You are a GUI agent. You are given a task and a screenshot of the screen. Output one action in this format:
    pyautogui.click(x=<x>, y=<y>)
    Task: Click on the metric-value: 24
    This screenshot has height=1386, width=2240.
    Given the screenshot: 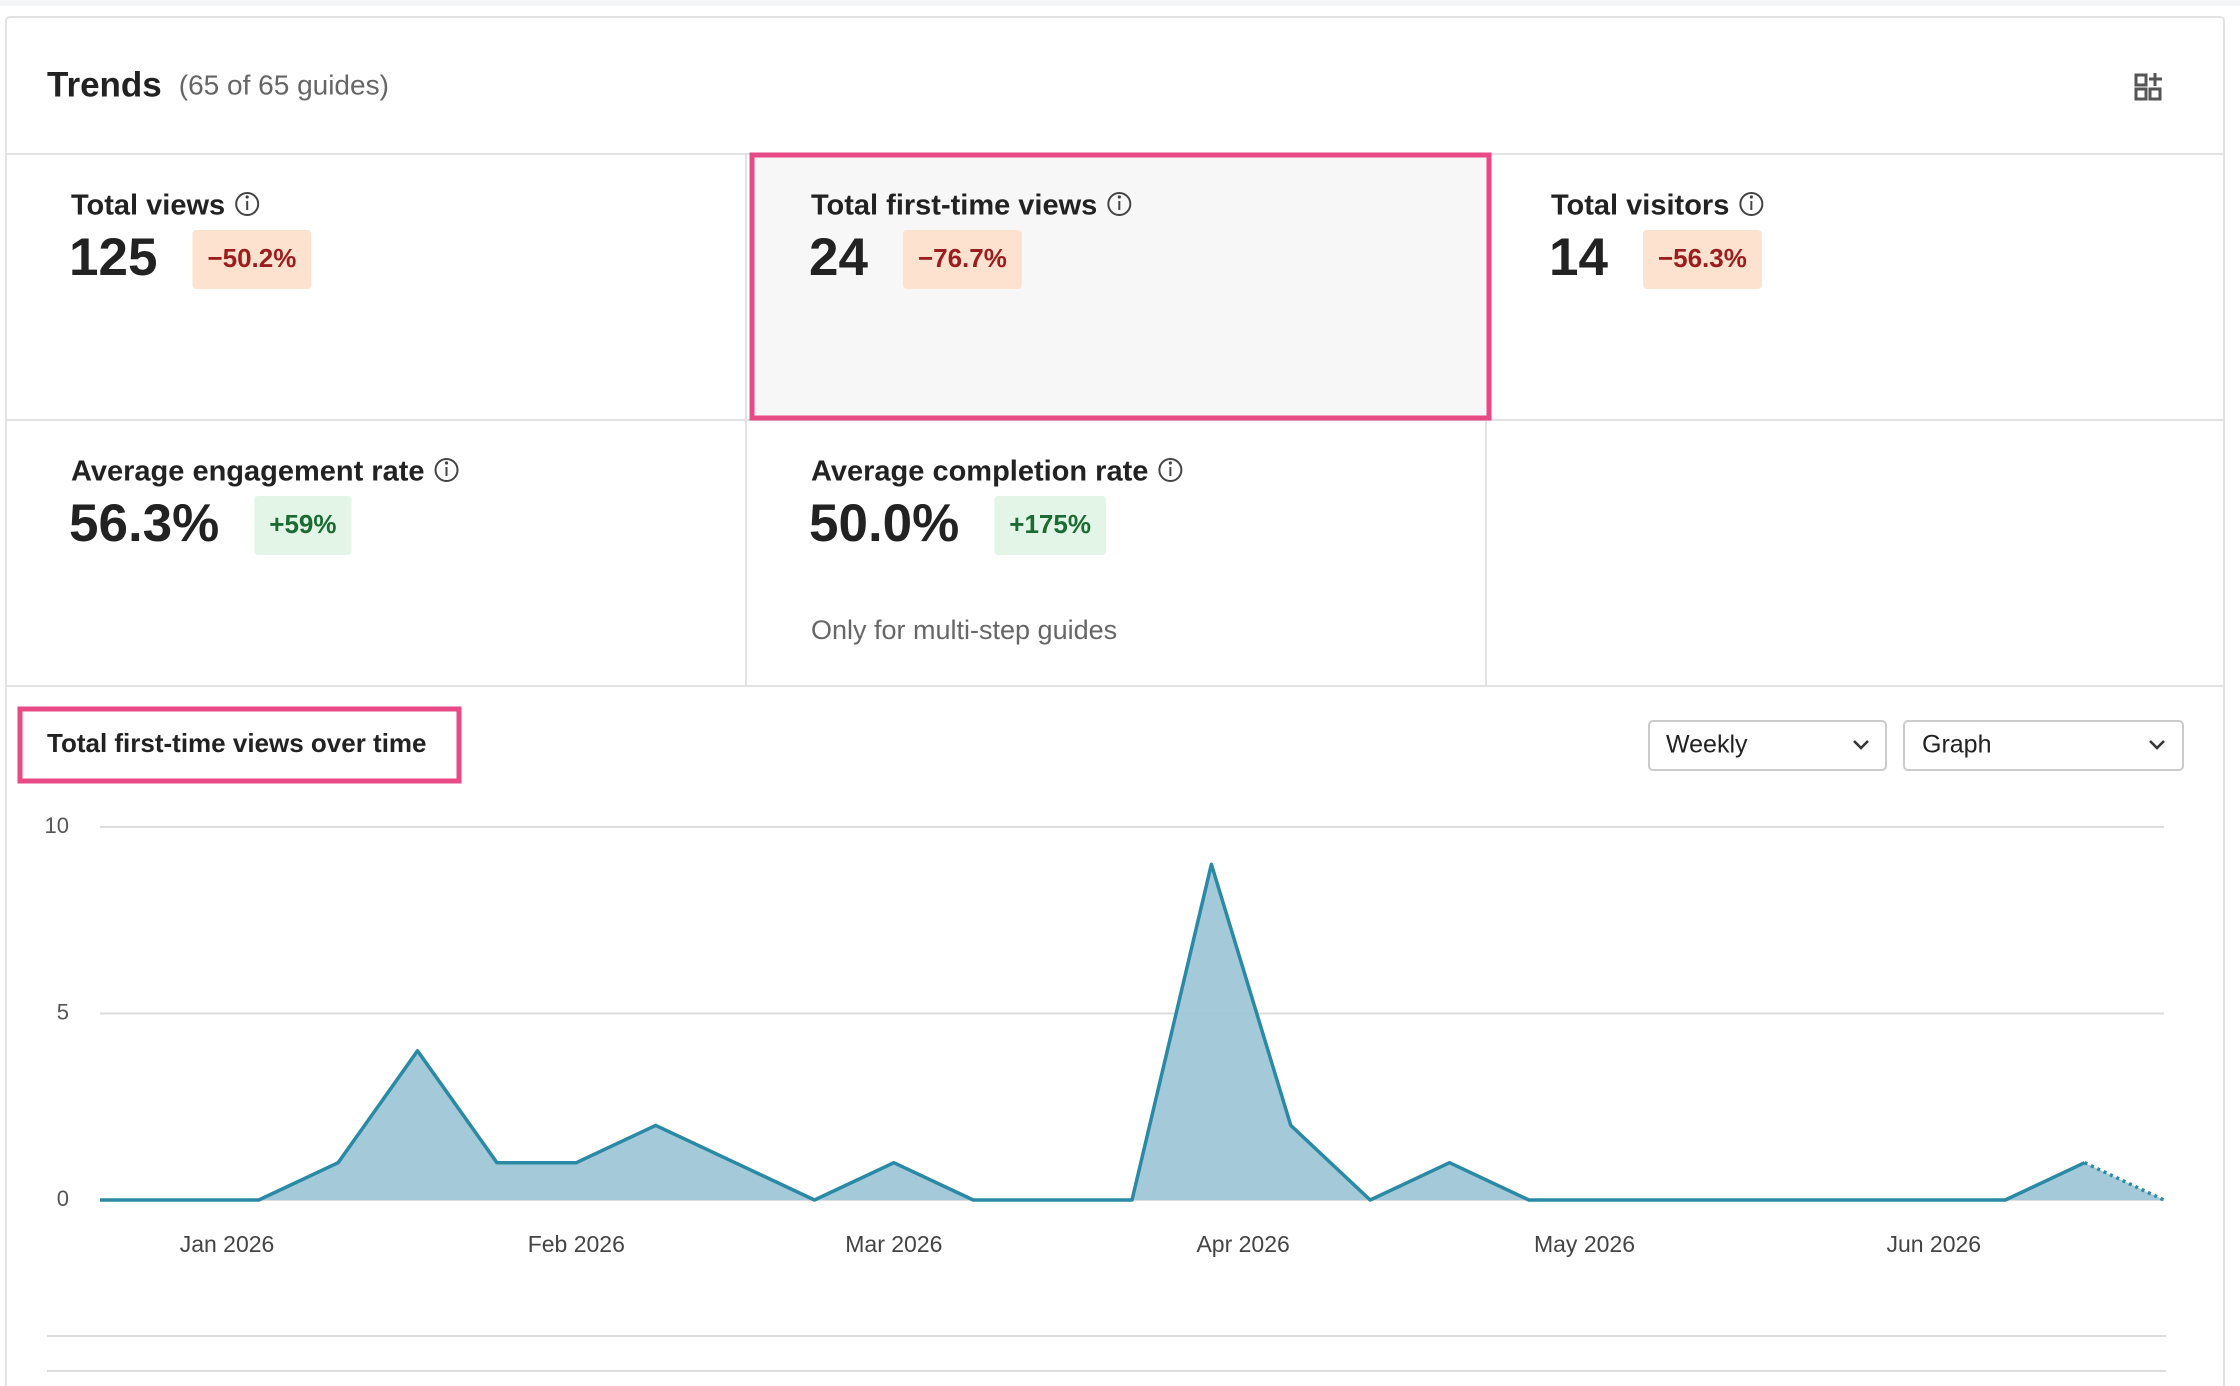 What is the action you would take?
    pyautogui.click(x=838, y=257)
    